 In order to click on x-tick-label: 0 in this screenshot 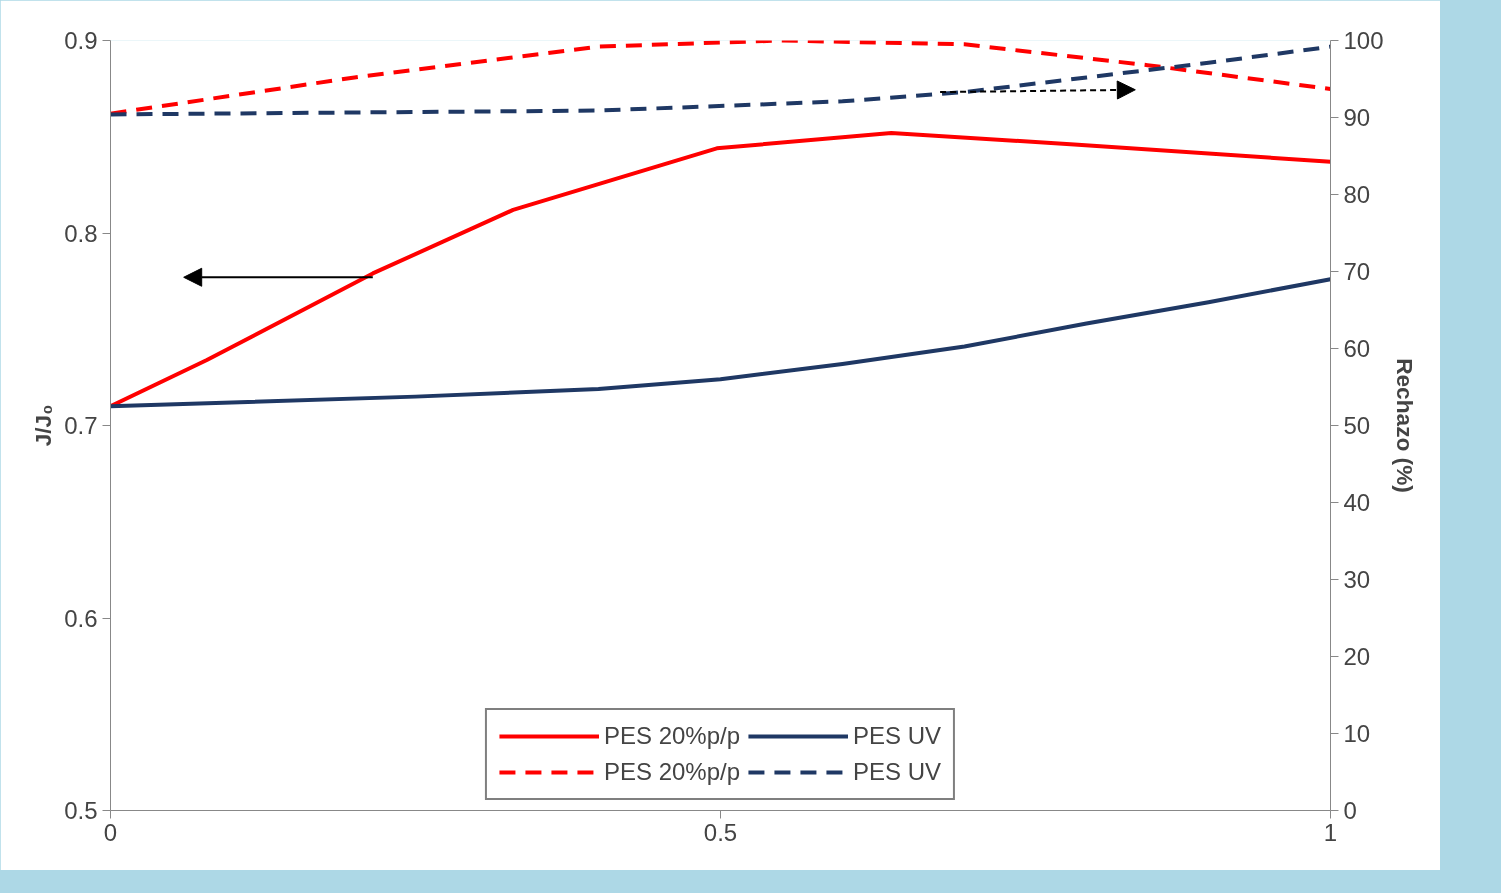, I will do `click(110, 832)`.